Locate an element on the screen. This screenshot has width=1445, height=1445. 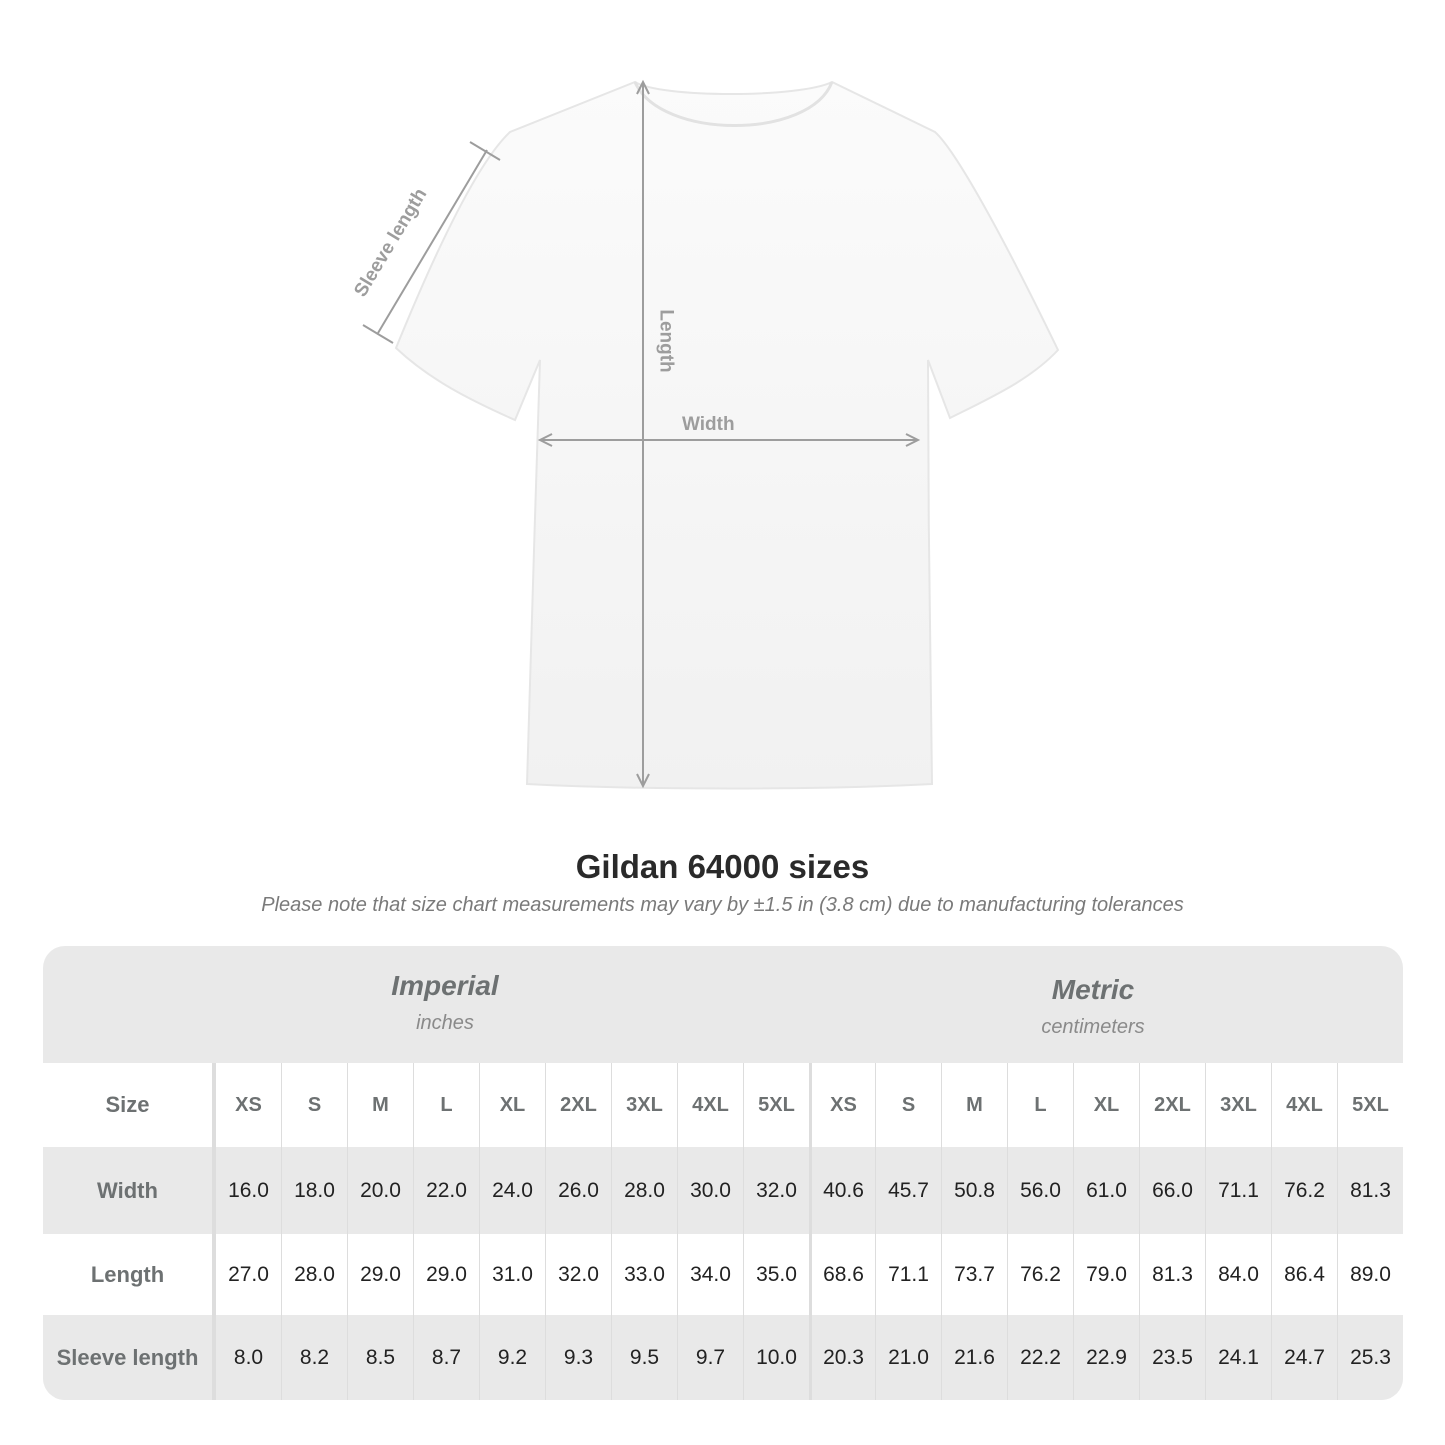
collar is located at coordinates (733, 104).